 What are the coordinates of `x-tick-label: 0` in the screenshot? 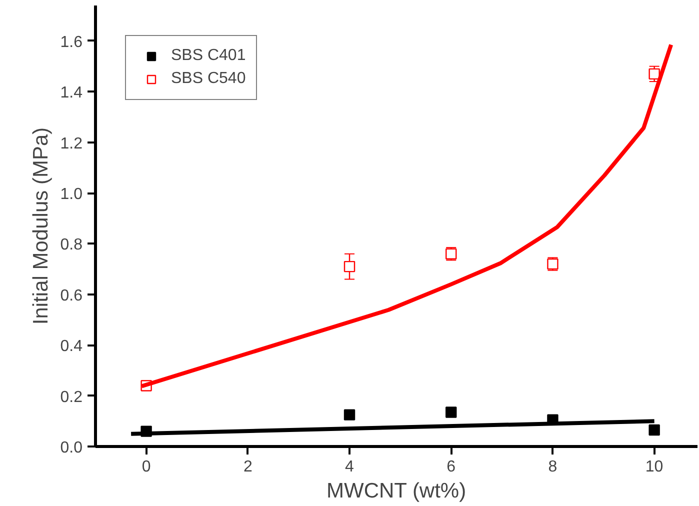 It's located at (146, 467).